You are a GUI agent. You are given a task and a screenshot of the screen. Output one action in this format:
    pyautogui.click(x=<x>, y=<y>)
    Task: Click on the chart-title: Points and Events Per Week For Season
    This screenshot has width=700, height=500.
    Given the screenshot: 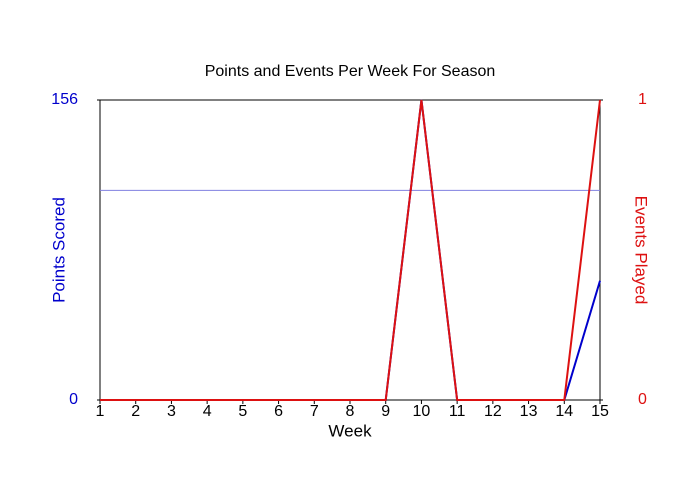 What is the action you would take?
    pyautogui.click(x=350, y=71)
    